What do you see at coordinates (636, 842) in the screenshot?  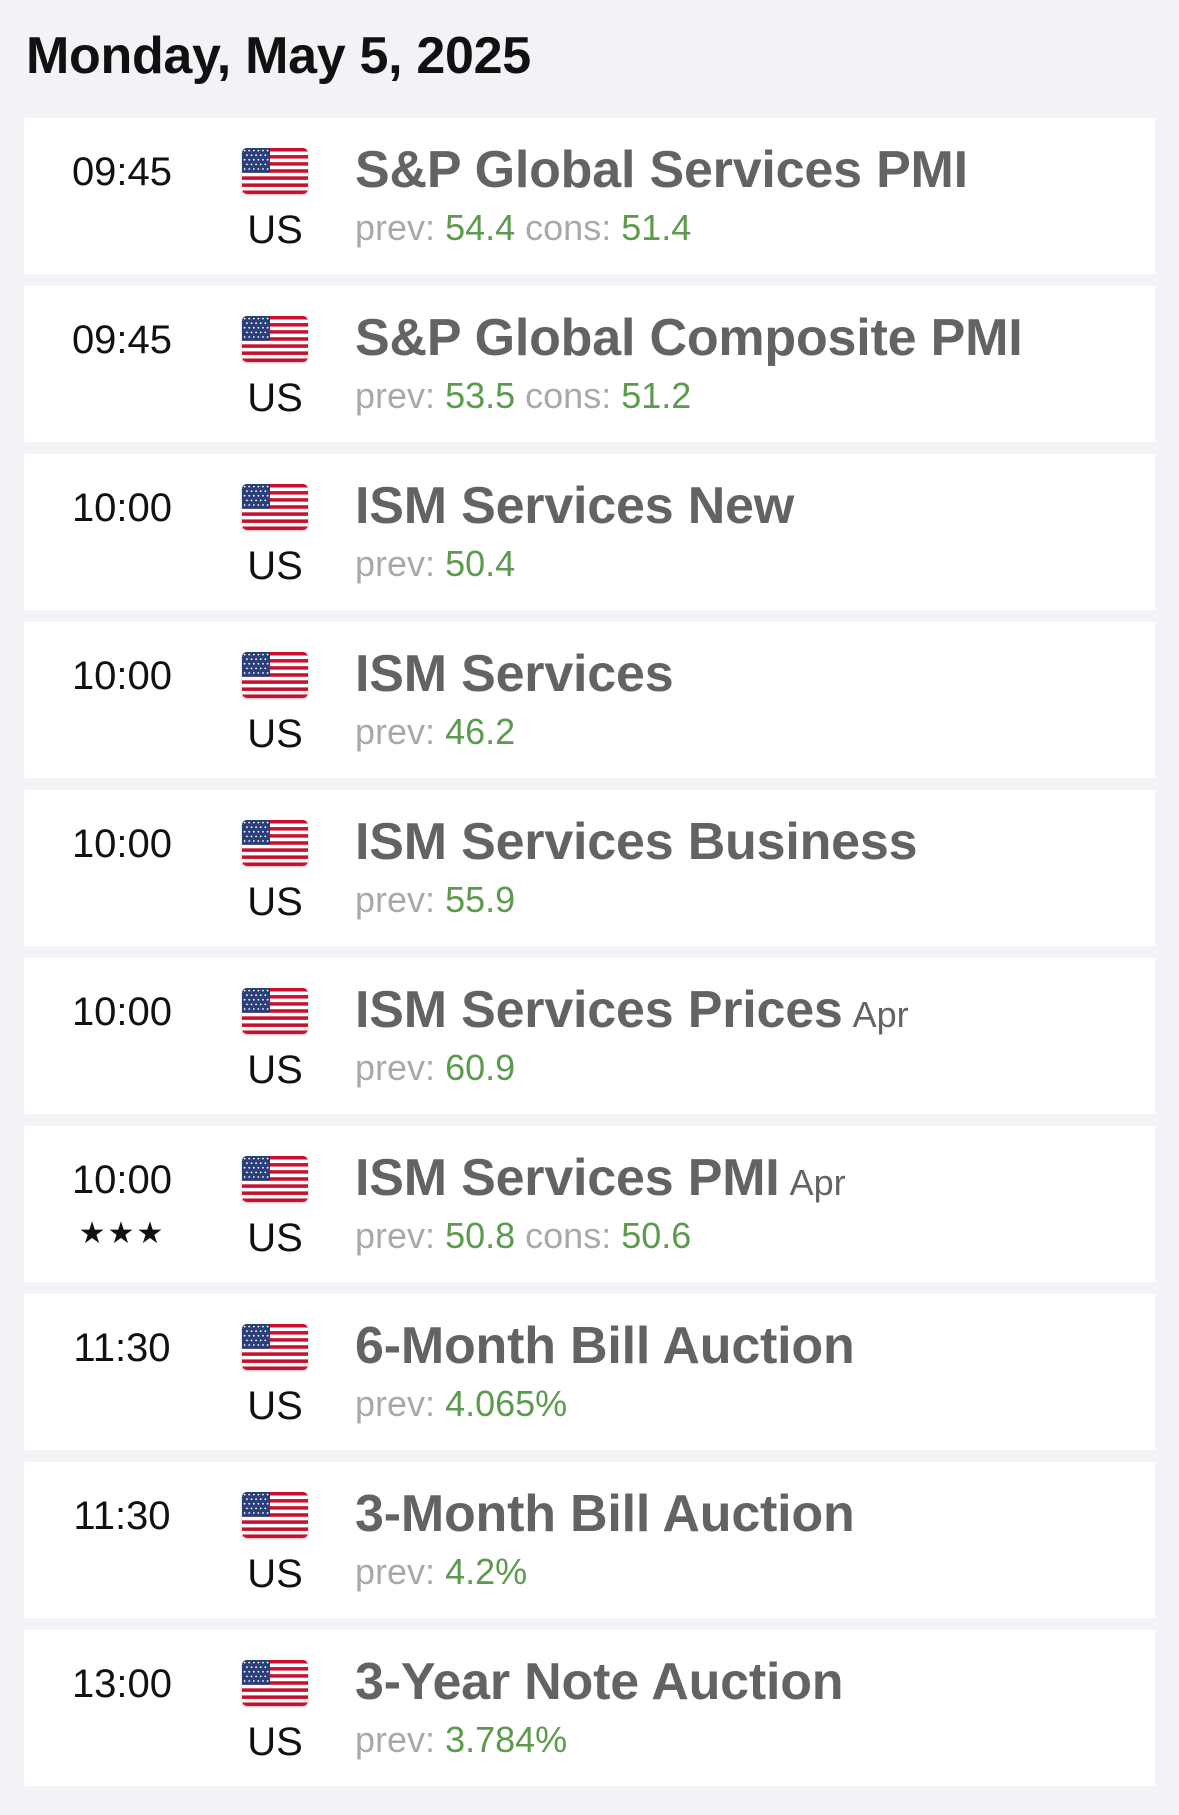 I see `event-name: ISM Services Business` at bounding box center [636, 842].